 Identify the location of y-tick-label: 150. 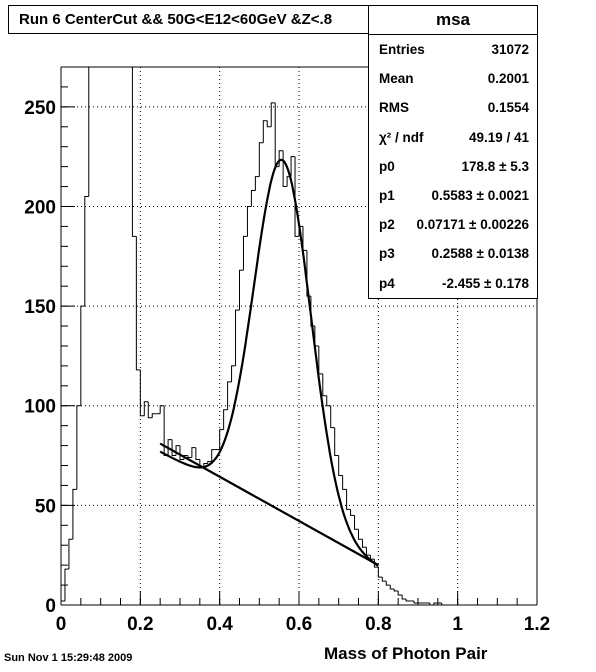
(40, 307).